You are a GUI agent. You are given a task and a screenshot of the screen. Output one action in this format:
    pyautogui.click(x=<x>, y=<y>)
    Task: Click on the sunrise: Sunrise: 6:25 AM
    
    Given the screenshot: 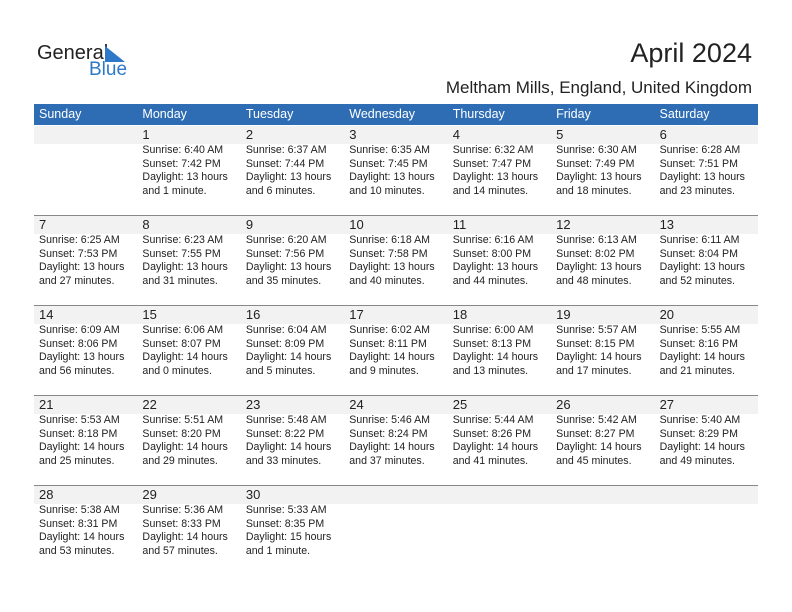 What is the action you would take?
    pyautogui.click(x=79, y=240)
    